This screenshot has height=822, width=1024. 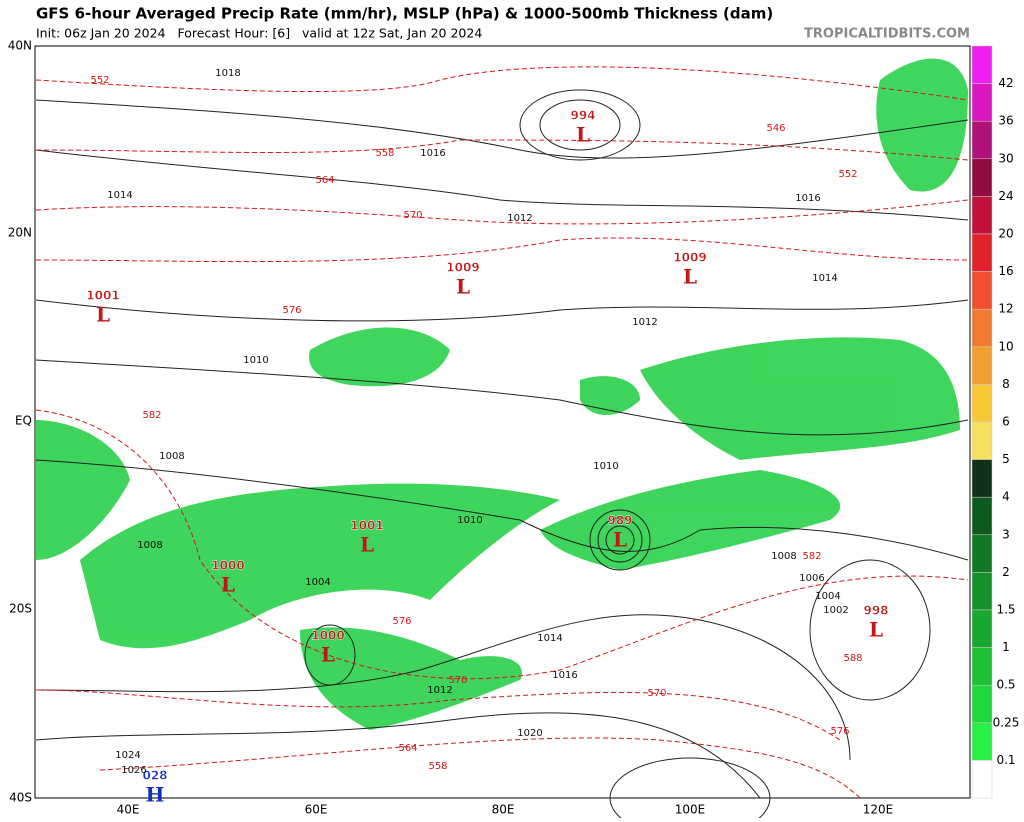 I want to click on lat-label: 20S, so click(x=20, y=609).